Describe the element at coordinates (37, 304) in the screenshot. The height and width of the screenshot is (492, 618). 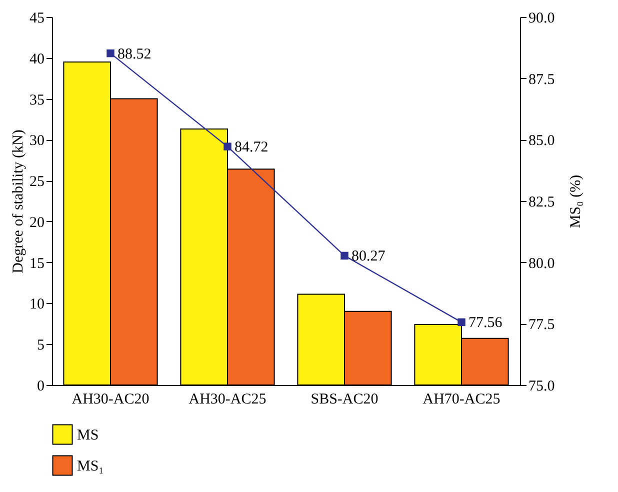
I see `y-tick-label: 10` at that location.